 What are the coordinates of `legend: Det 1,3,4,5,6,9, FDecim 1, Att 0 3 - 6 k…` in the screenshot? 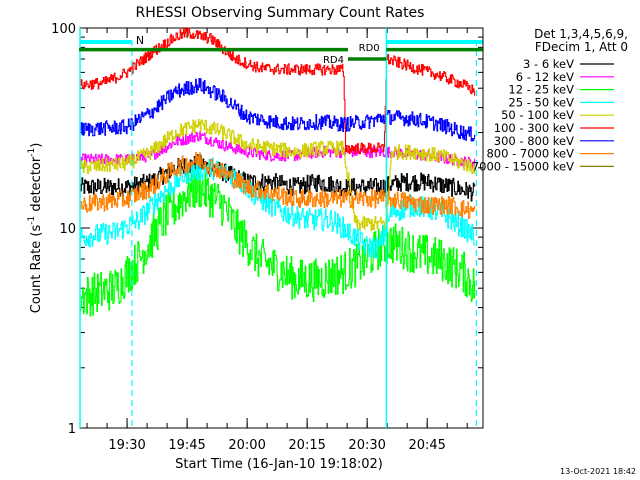 It's located at (550, 100).